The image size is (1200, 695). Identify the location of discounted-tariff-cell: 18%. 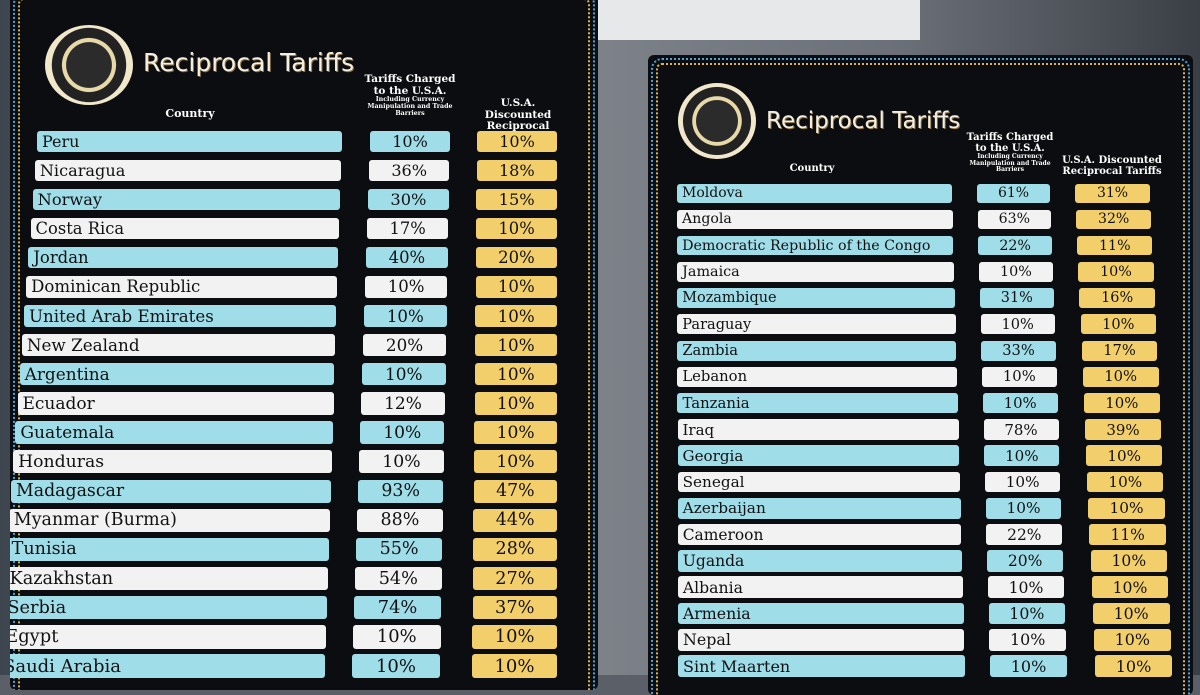
(516, 170).